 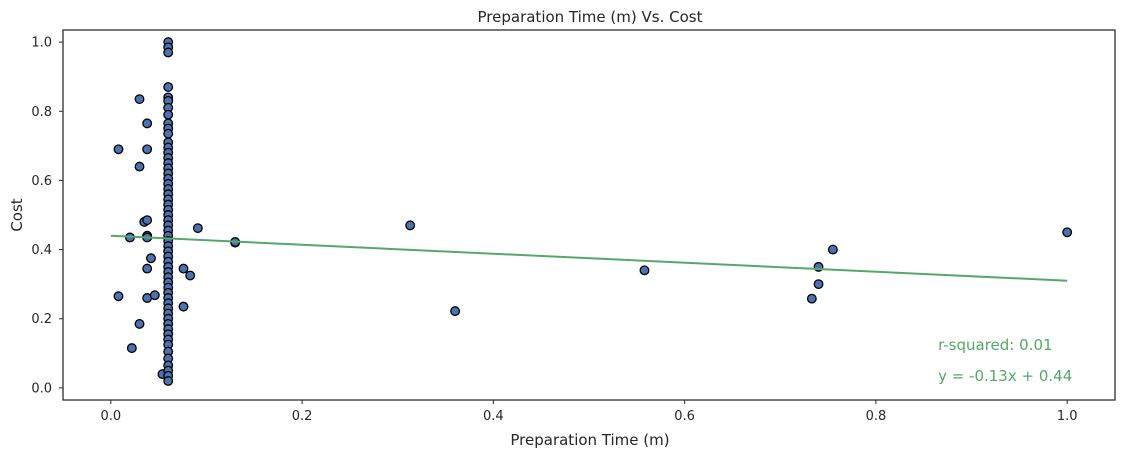 What do you see at coordinates (1067, 416) in the screenshot?
I see `x-tick-label: 1.0` at bounding box center [1067, 416].